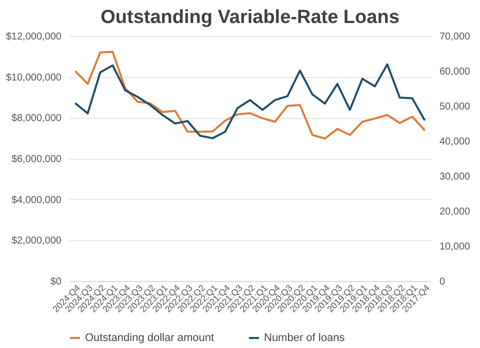 This screenshot has height=348, width=480. What do you see at coordinates (443, 282) in the screenshot?
I see `y2-tick-label: 0` at bounding box center [443, 282].